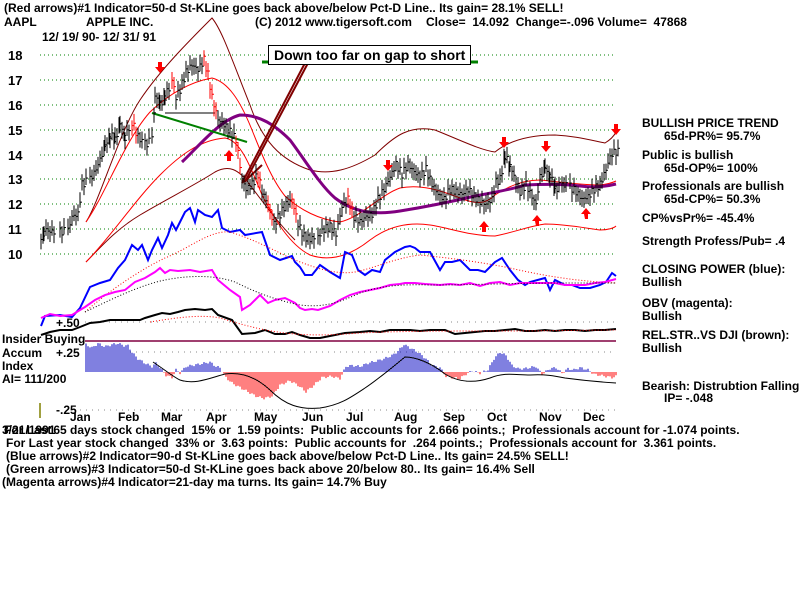  Describe the element at coordinates (80, 417) in the screenshot. I see `x-tick-jan: Jan` at that location.